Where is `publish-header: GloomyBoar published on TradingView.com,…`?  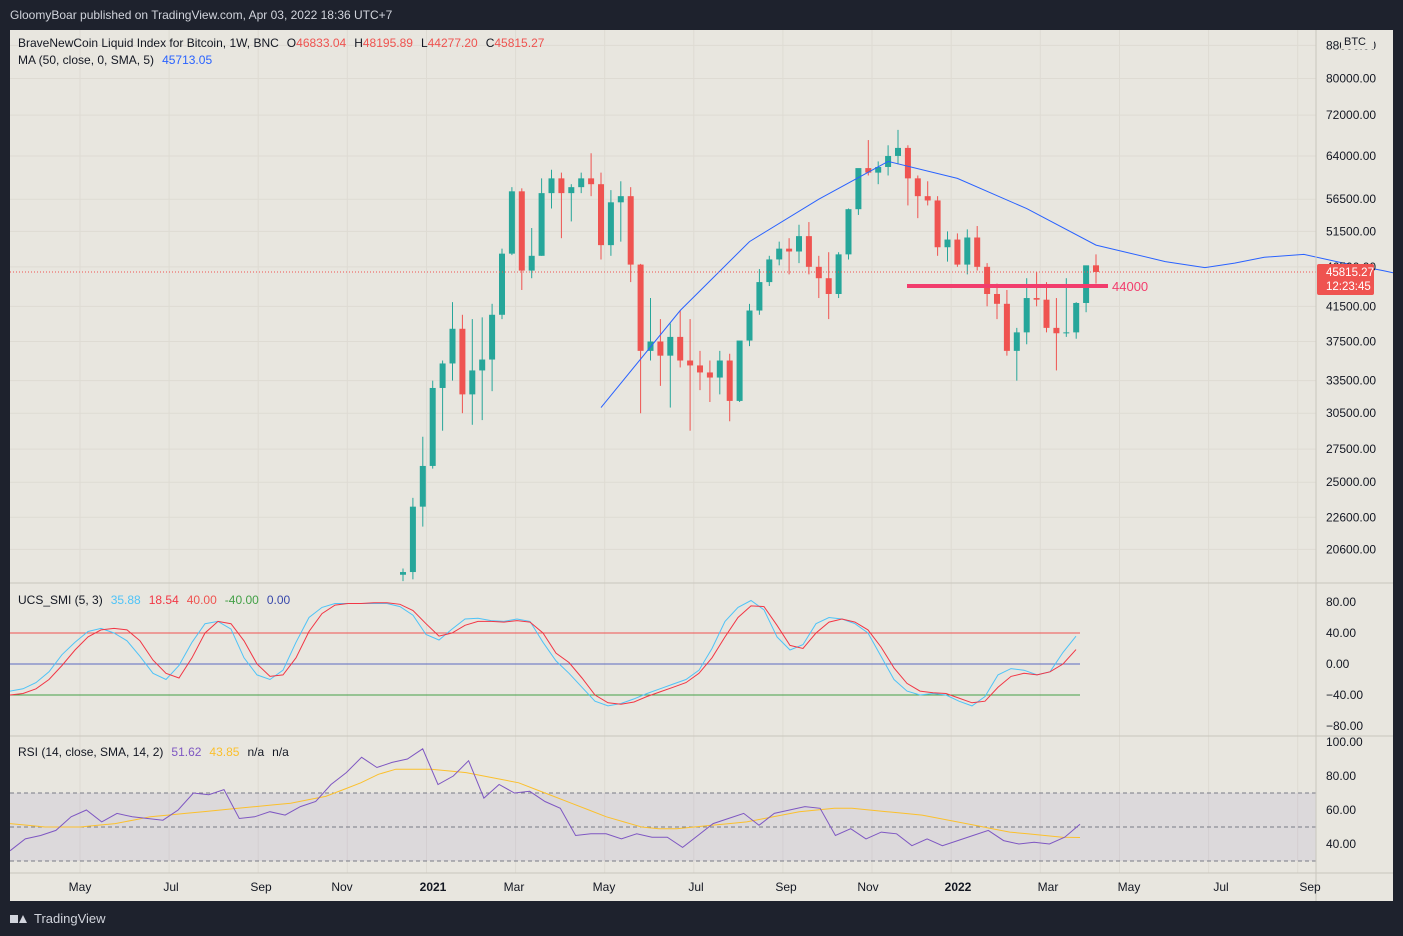 publish-header: GloomyBoar published on TradingView.com,… is located at coordinates (201, 15).